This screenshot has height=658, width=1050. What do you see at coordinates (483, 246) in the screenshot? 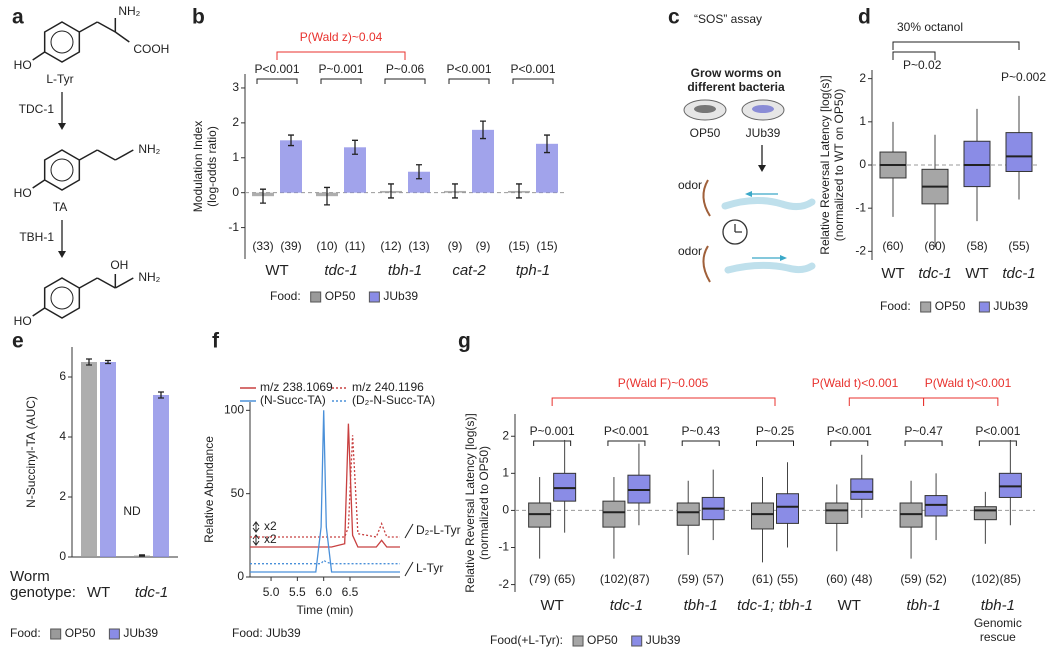
I see `n-label: (9)` at bounding box center [483, 246].